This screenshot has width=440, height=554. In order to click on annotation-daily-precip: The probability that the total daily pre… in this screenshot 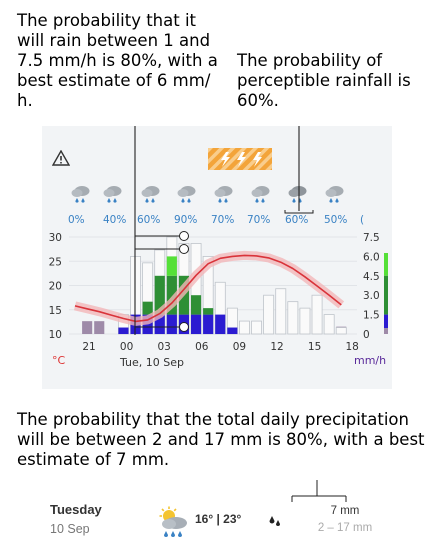, I will do `click(221, 439)`.